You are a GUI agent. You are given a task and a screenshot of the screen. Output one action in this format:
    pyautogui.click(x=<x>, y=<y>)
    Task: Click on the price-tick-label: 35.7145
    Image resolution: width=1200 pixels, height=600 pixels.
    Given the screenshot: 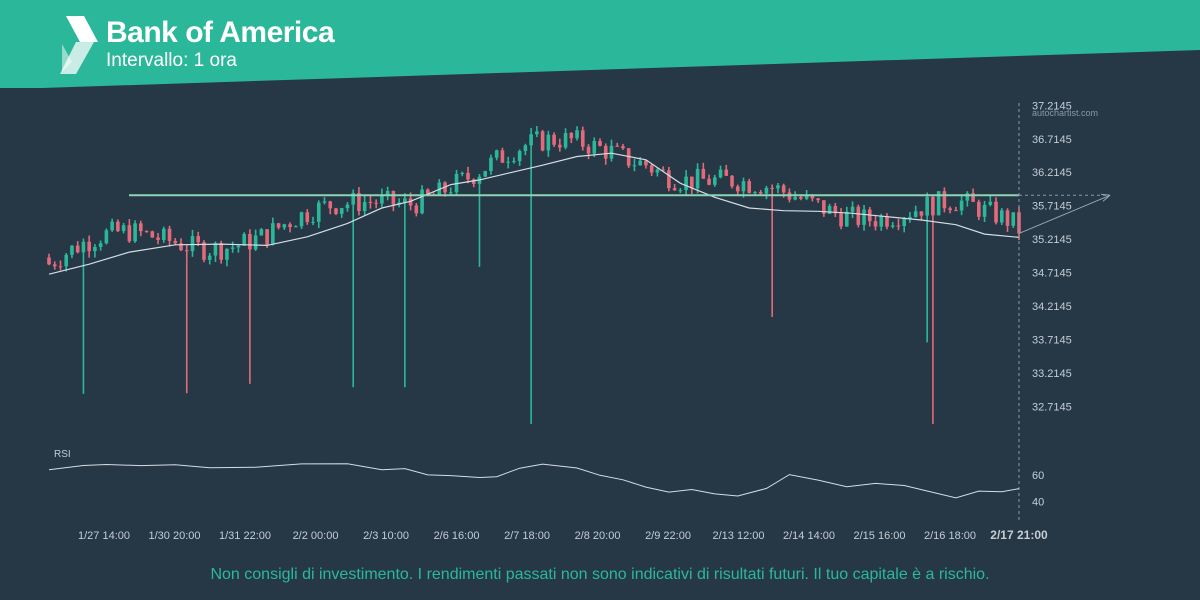 What is the action you would take?
    pyautogui.click(x=1052, y=207)
    